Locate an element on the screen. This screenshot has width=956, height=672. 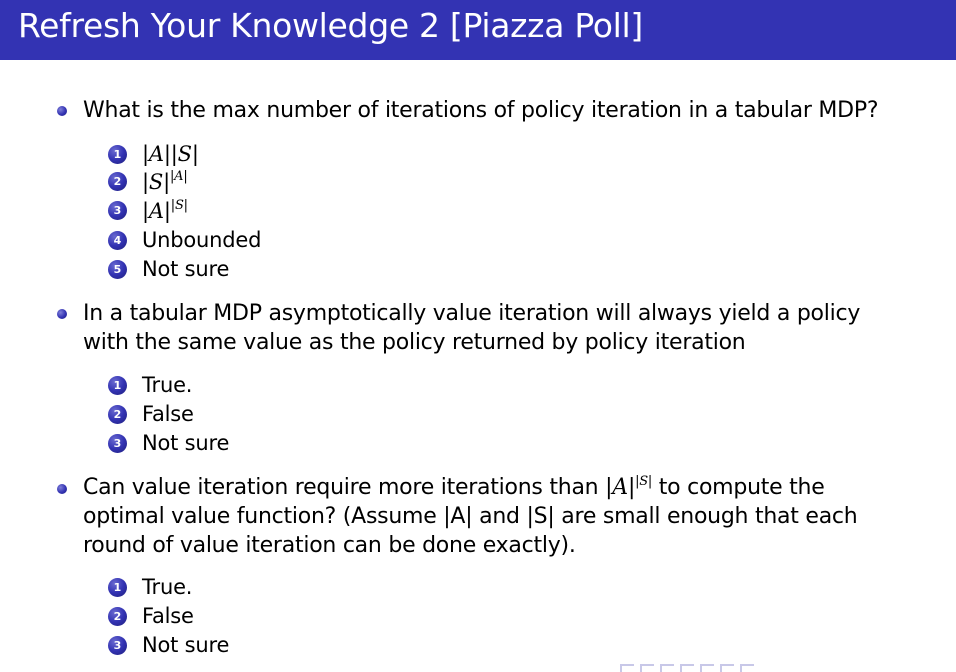
question-1-option-1: |A||S| is located at coordinates (170, 154).